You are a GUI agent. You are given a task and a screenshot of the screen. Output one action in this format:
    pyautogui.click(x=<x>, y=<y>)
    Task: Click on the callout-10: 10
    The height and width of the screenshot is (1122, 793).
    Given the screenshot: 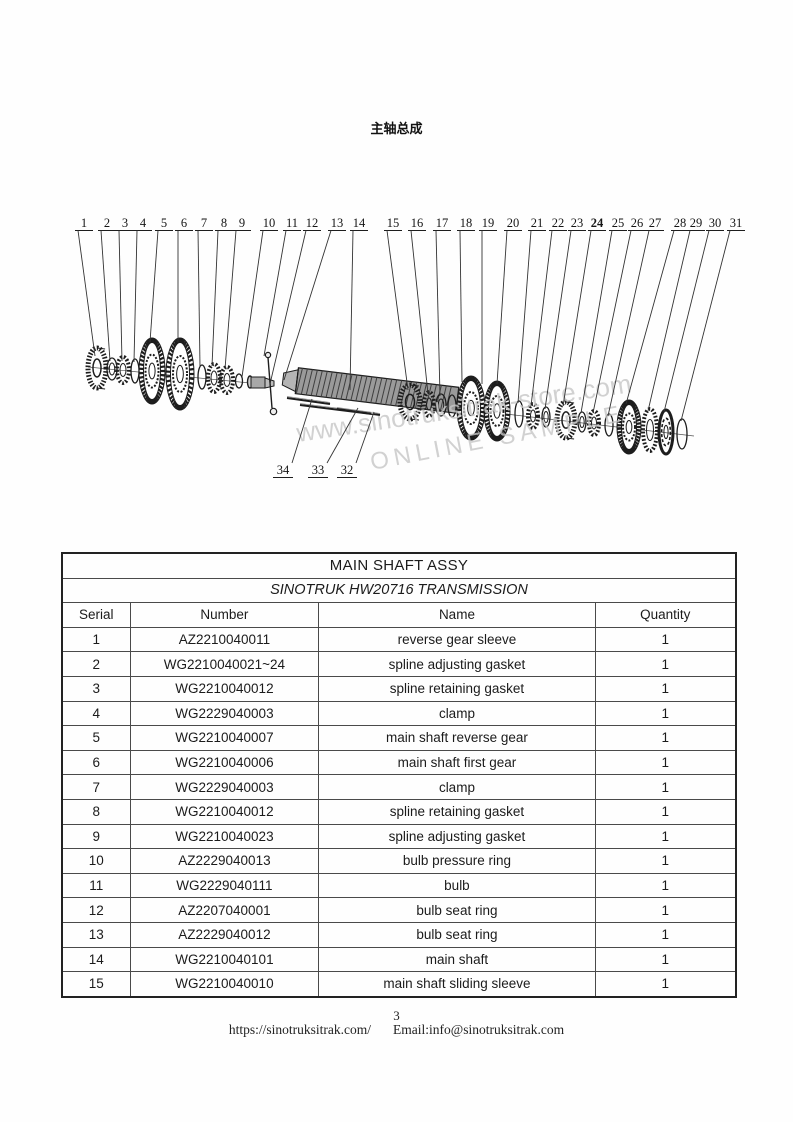 What is the action you would take?
    pyautogui.click(x=259, y=297)
    